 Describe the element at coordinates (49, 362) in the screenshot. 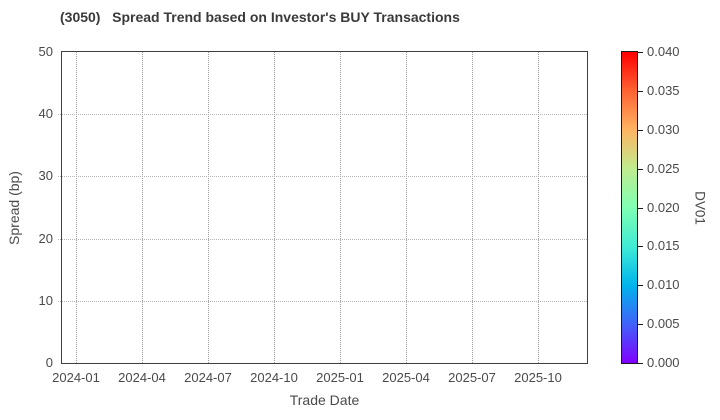

I see `y-tick-label: 0` at that location.